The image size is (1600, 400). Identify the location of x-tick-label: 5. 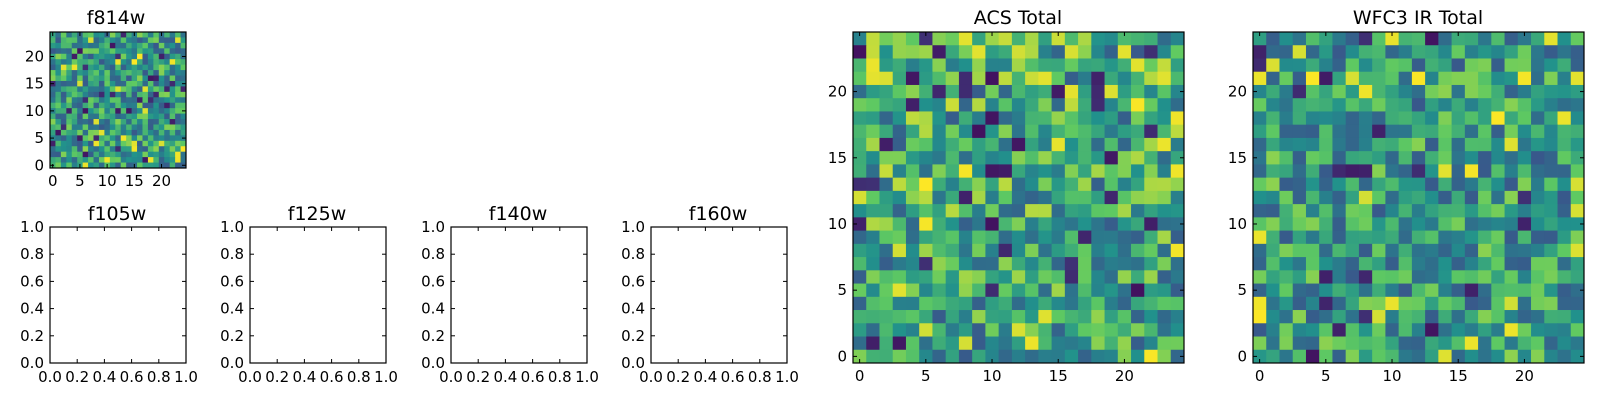
(1326, 376).